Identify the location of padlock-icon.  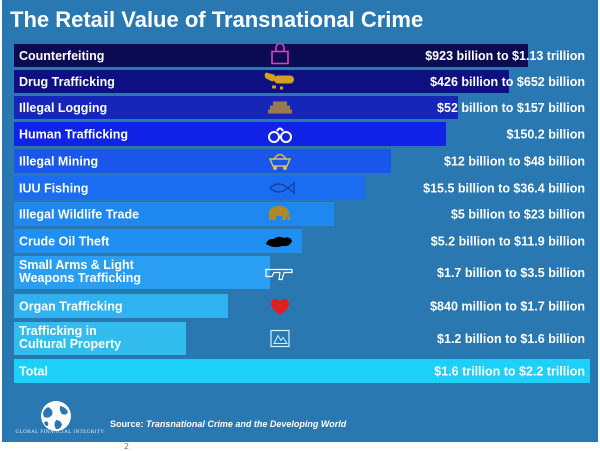
(280, 53).